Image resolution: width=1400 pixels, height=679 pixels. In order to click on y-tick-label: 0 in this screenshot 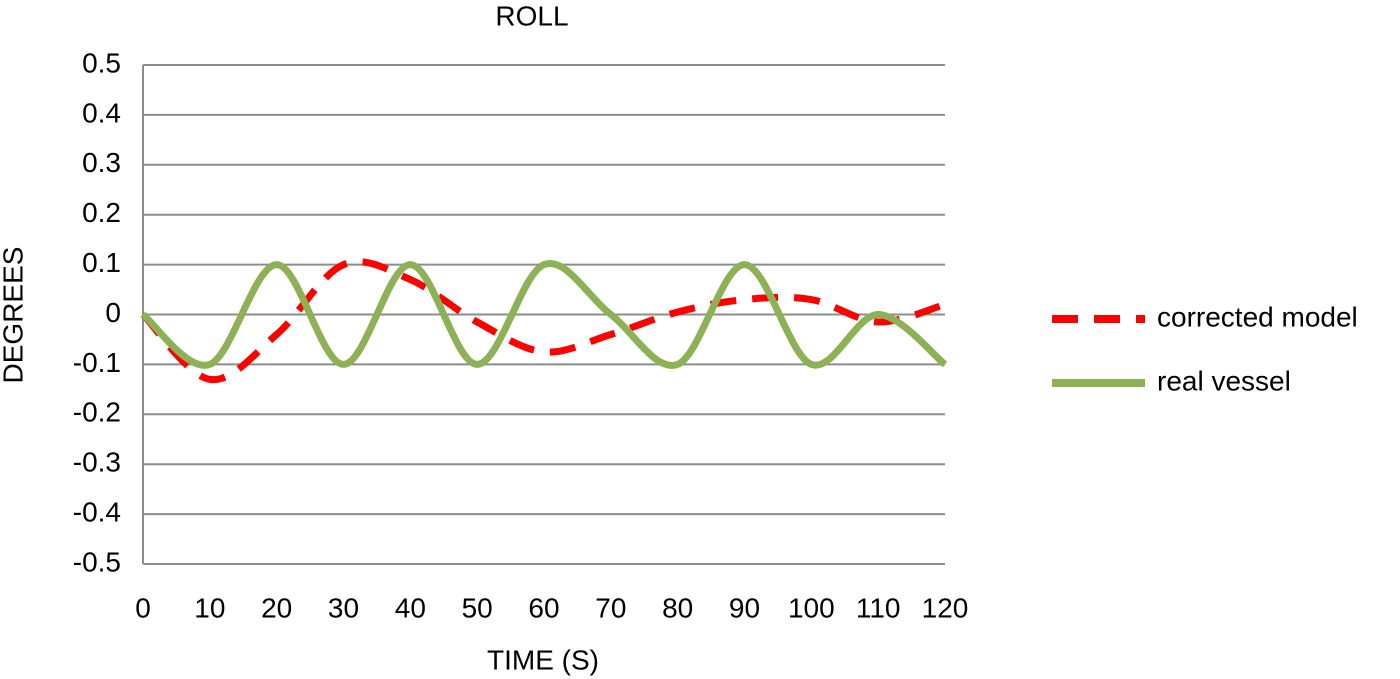, I will do `click(113, 312)`.